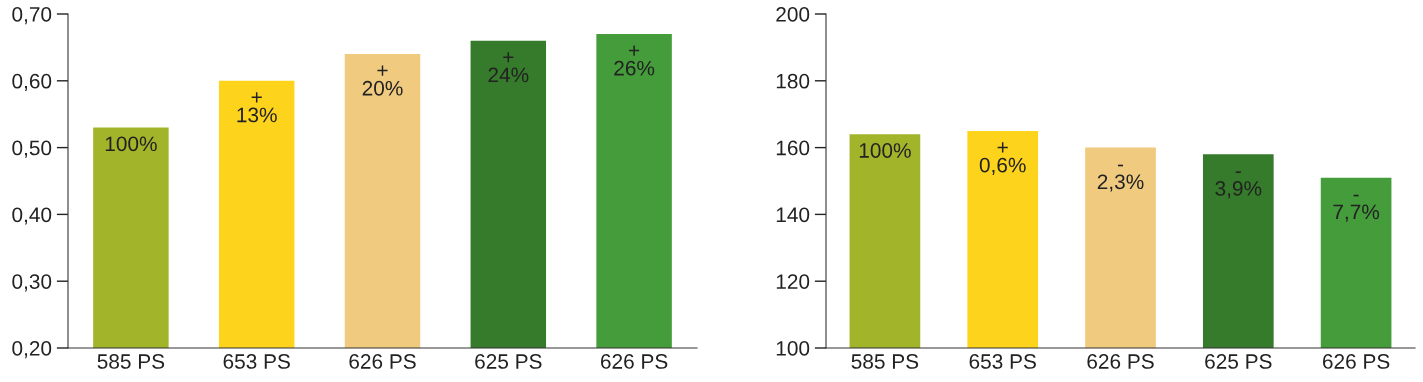 This screenshot has height=382, width=1423. What do you see at coordinates (257, 107) in the screenshot?
I see `annotation: + 13%` at bounding box center [257, 107].